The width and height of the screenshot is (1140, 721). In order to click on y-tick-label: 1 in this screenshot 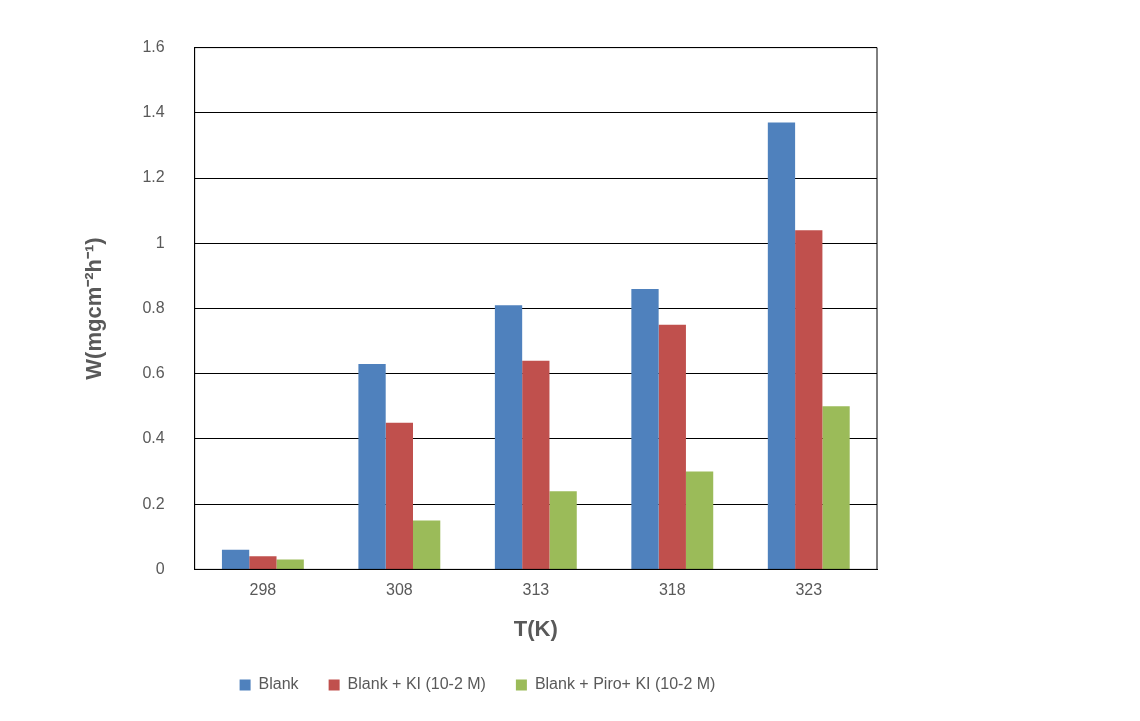, I will do `click(160, 242)`.